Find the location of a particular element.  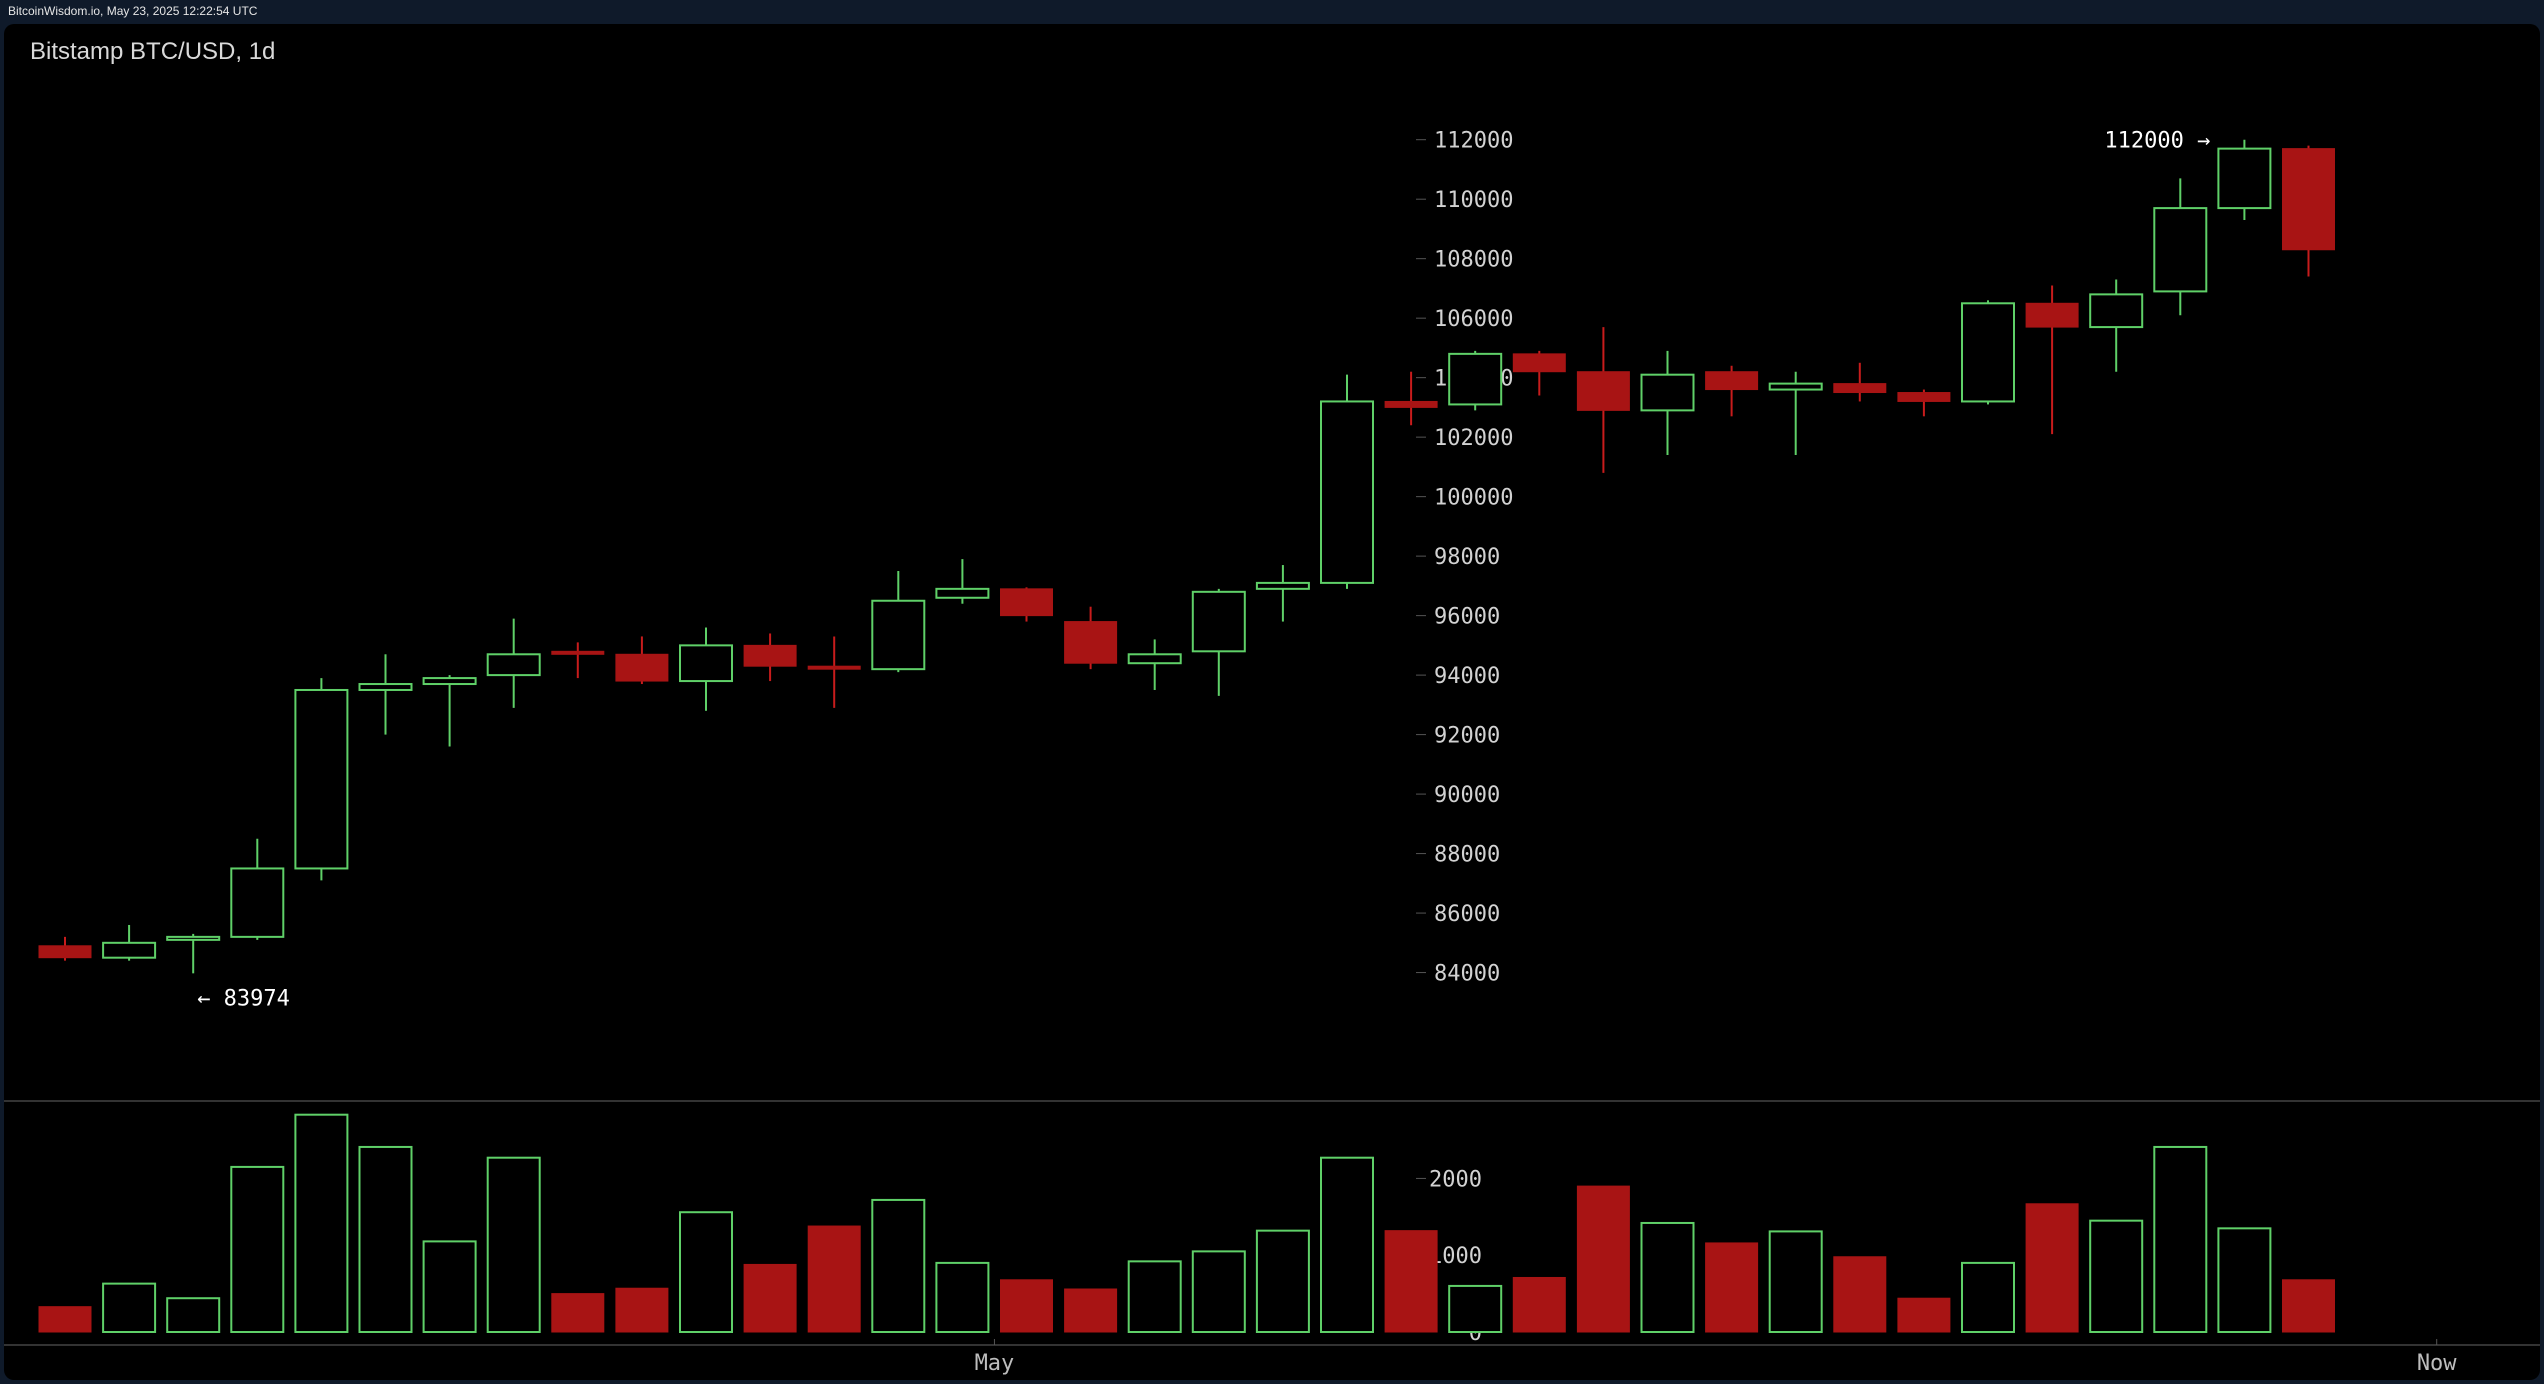

volume-tick-label: 2000 is located at coordinates (1455, 1179).